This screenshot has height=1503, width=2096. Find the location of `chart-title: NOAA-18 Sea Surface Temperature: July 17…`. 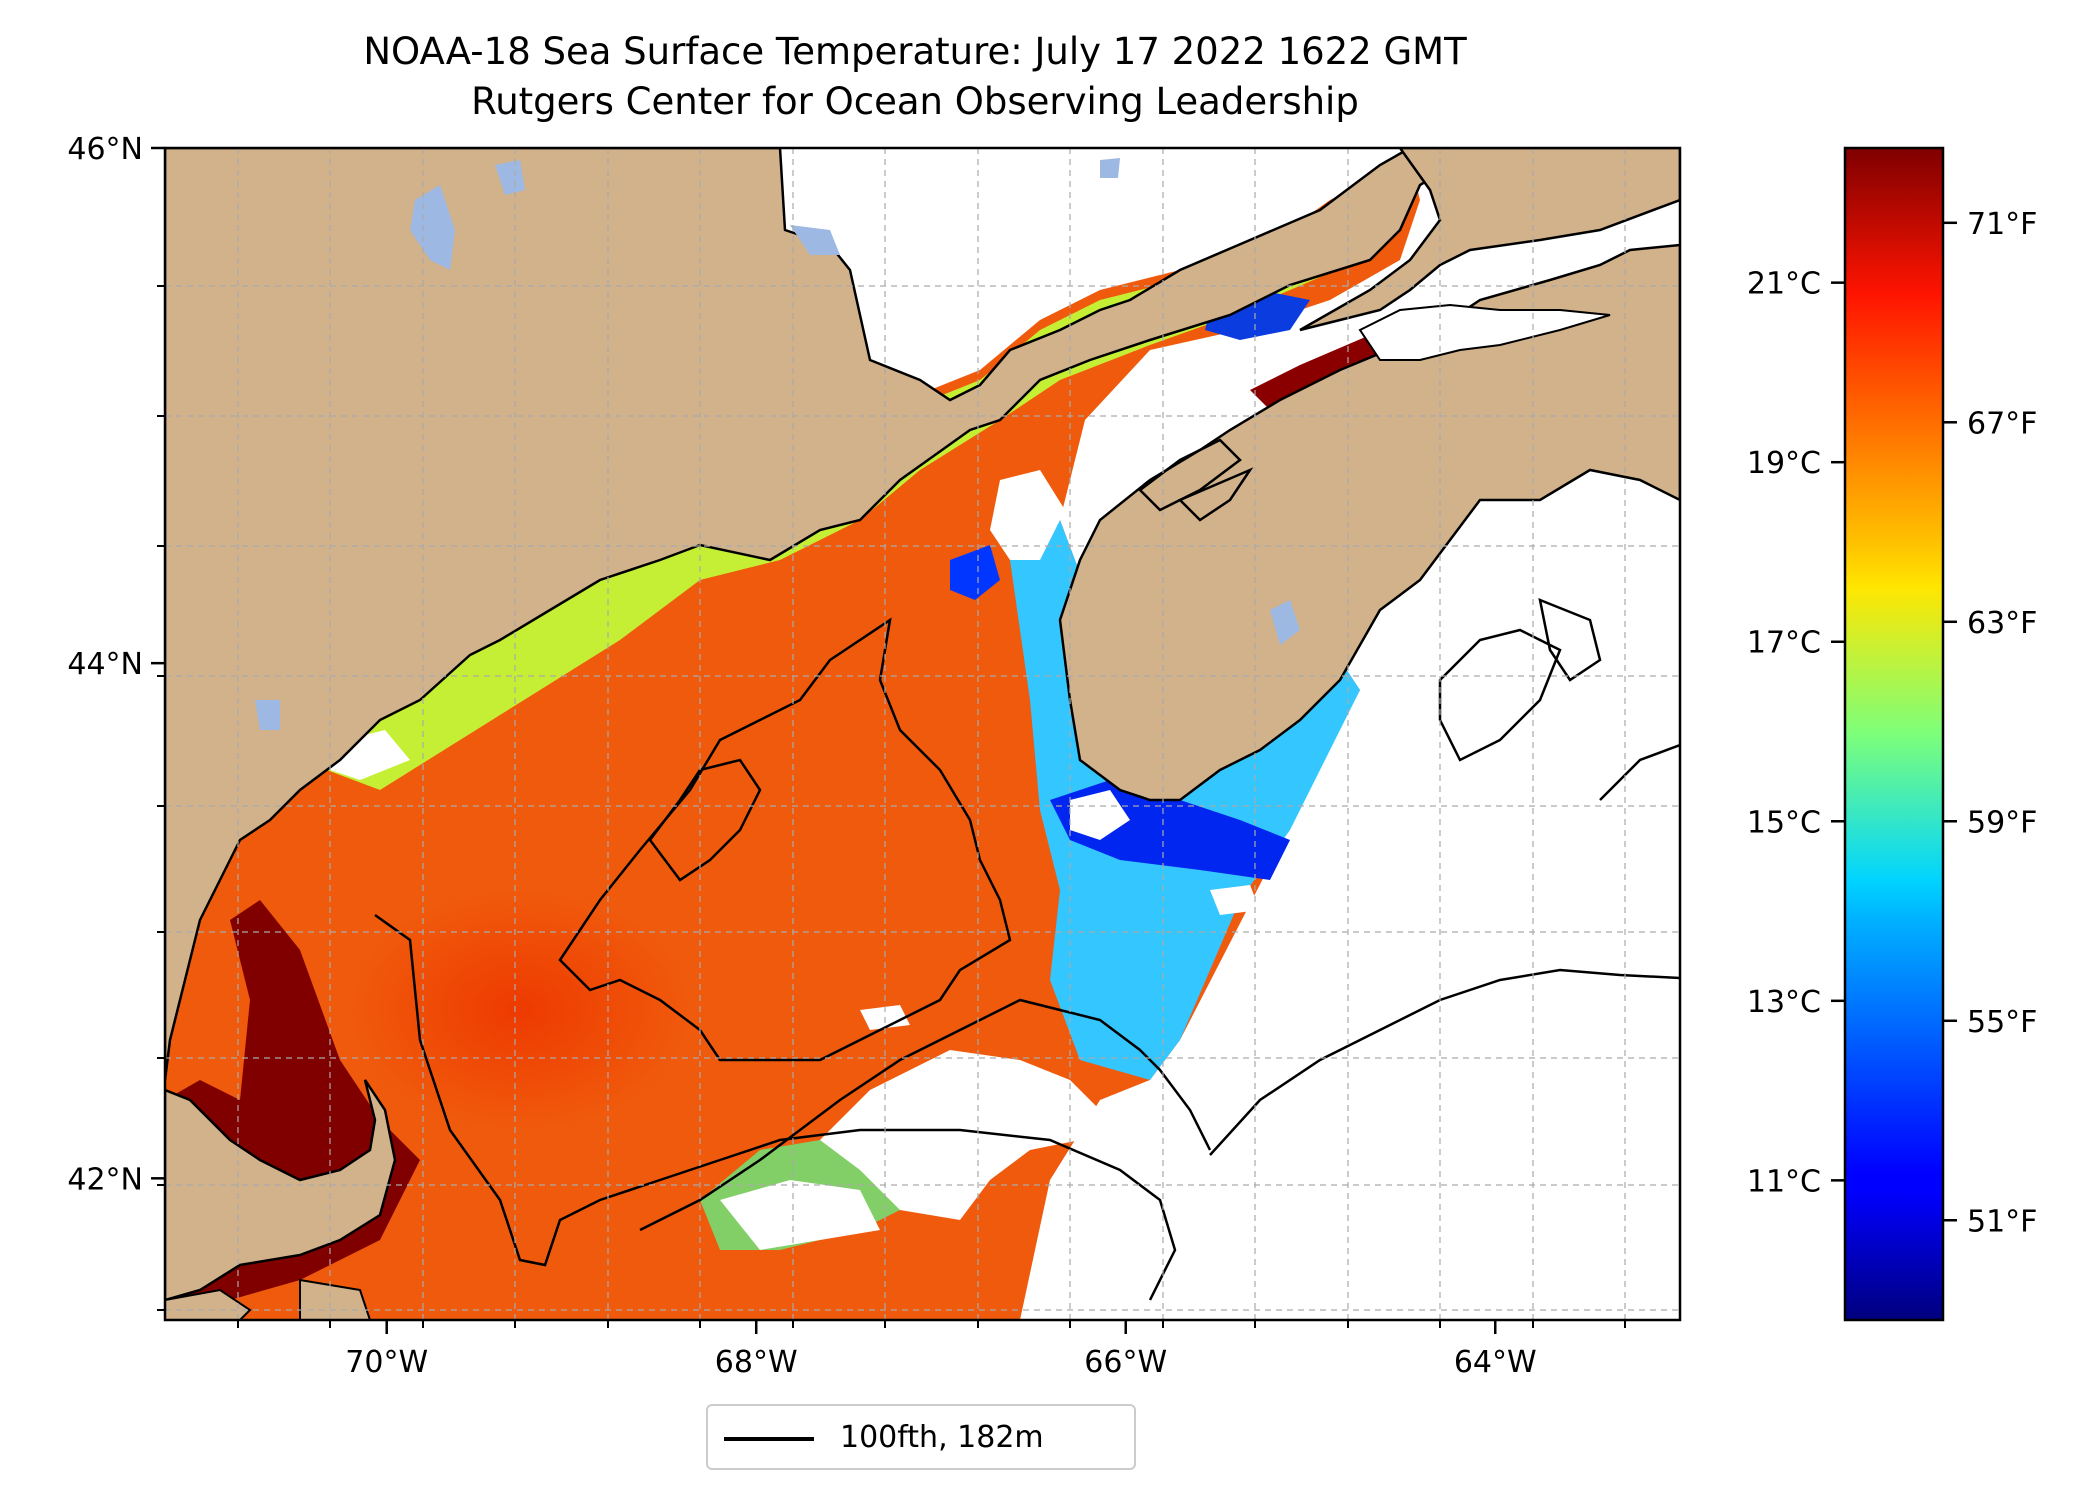

chart-title: NOAA-18 Sea Surface Temperature: July 17… is located at coordinates (915, 51).